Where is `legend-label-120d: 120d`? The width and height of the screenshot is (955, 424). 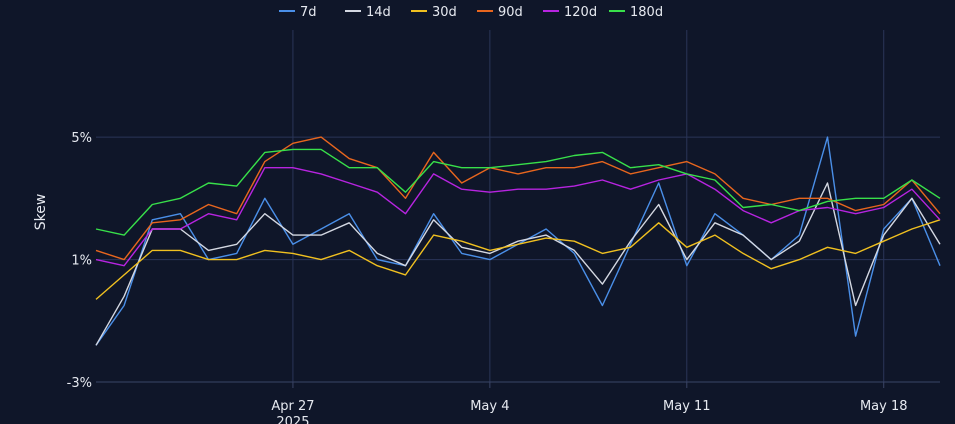
legend-label-120d: 120d is located at coordinates (580, 12).